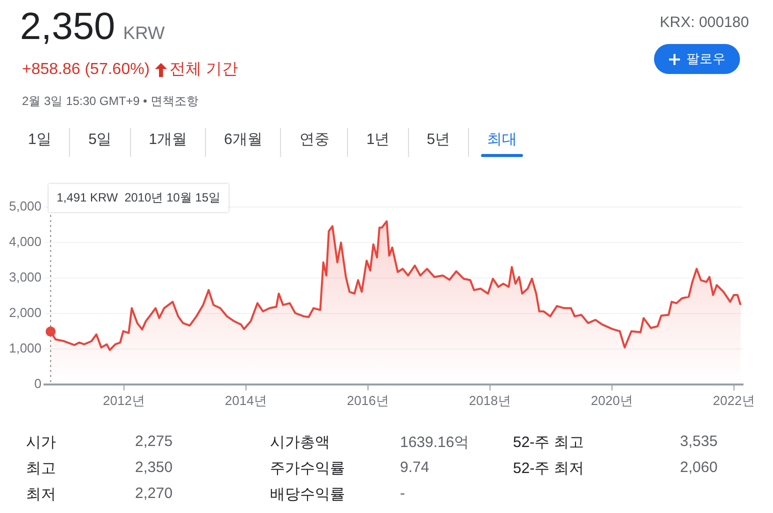 The width and height of the screenshot is (773, 513). What do you see at coordinates (548, 442) in the screenshot?
I see `text: 52-주 최고` at bounding box center [548, 442].